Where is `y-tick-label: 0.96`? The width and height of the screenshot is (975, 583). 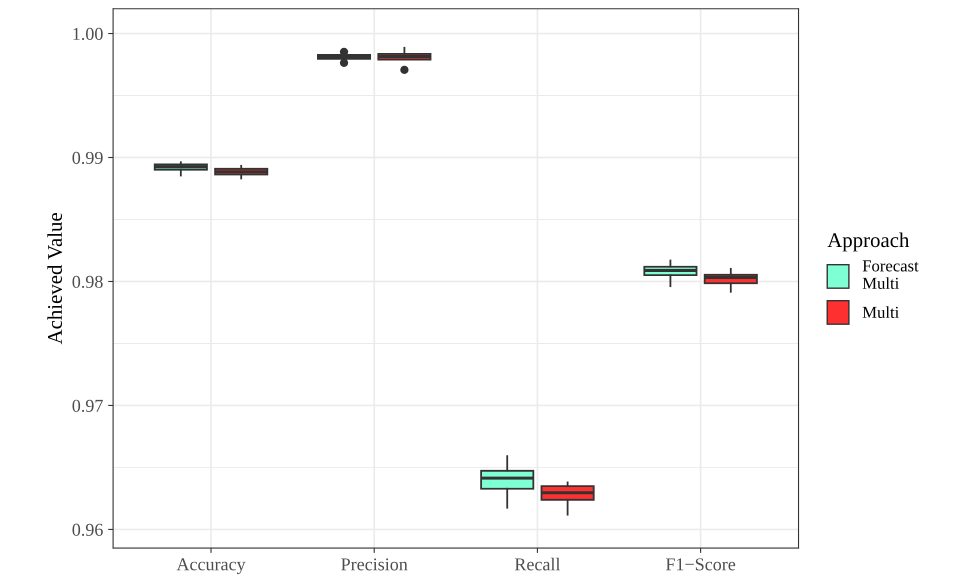
y-tick-label: 0.96 is located at coordinates (87, 530).